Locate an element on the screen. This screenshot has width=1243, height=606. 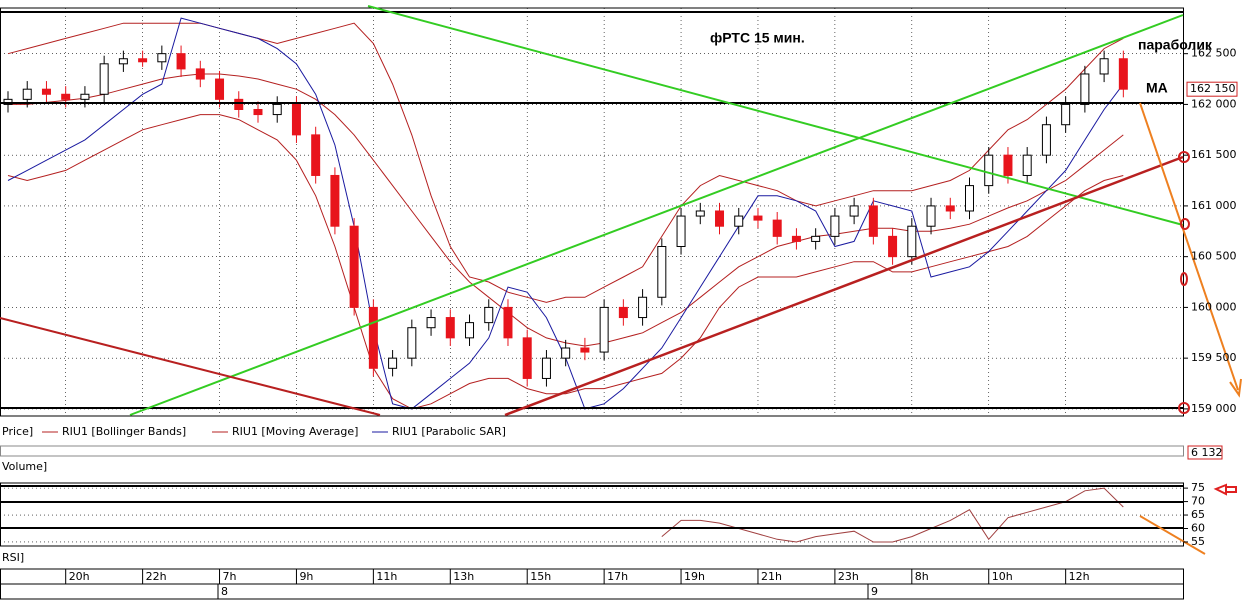
annotation: MA is located at coordinates (1157, 88).